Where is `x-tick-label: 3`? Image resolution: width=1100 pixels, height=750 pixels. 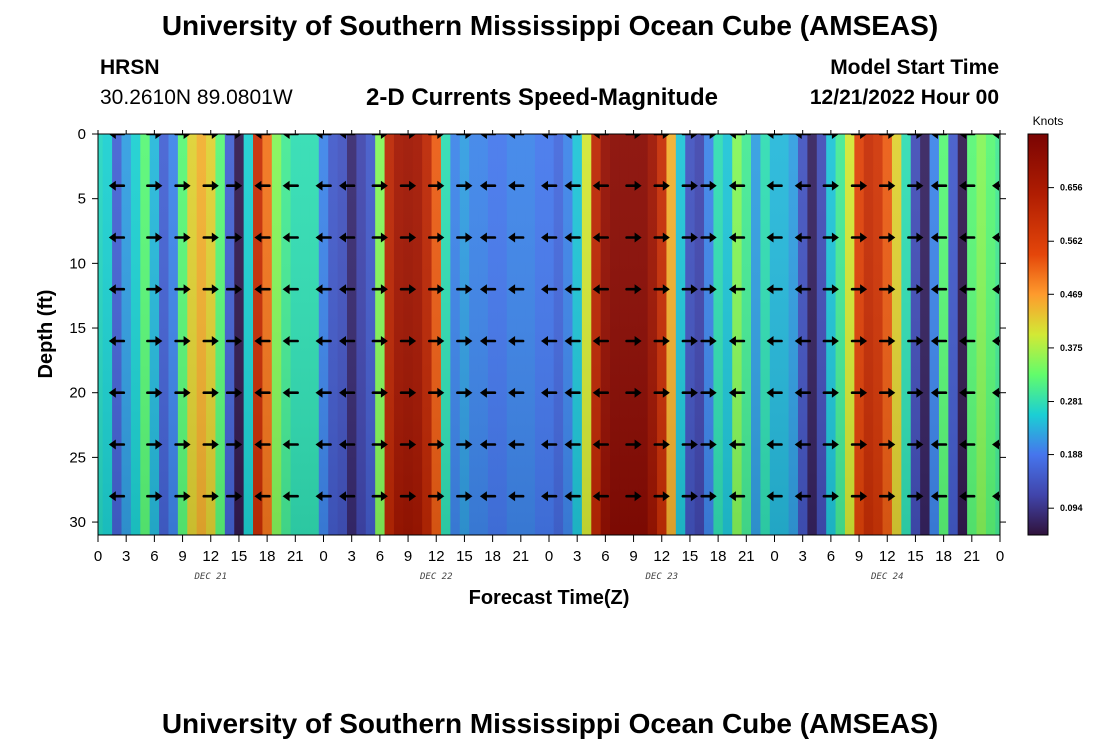 x-tick-label: 3 is located at coordinates (803, 556).